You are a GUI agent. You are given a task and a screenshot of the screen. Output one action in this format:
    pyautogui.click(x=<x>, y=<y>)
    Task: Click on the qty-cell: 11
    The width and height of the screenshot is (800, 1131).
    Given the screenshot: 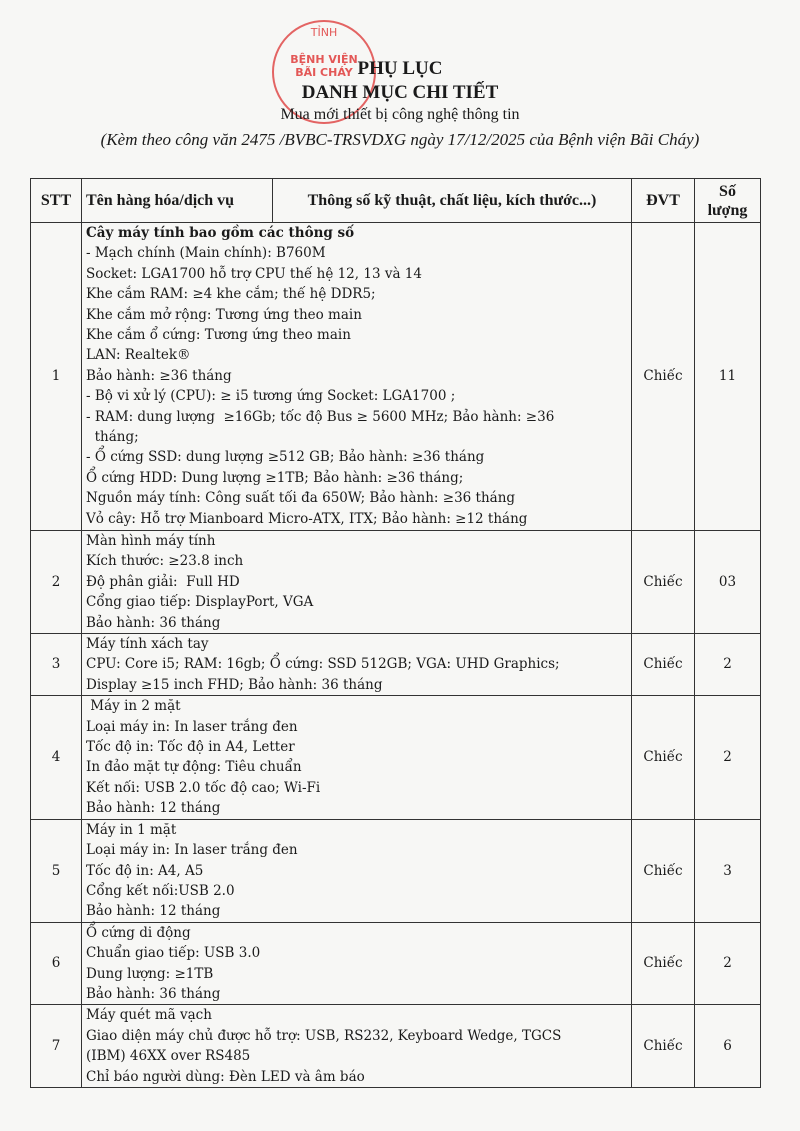 What is the action you would take?
    pyautogui.click(x=727, y=376)
    